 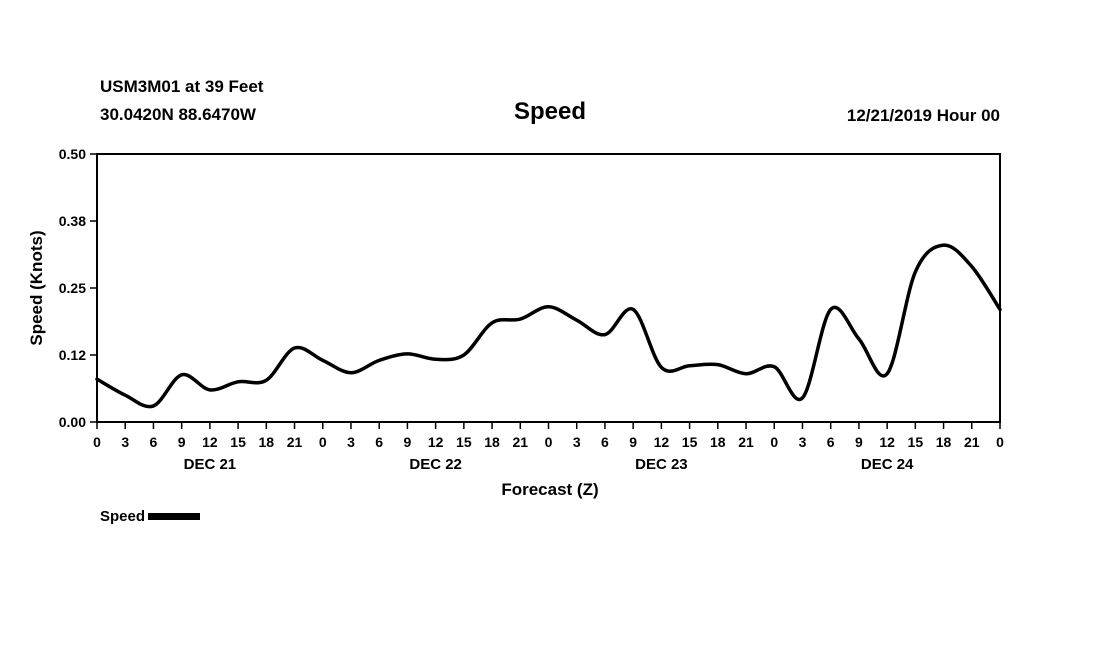 What do you see at coordinates (174, 516) in the screenshot?
I see `legend-line-swatch` at bounding box center [174, 516].